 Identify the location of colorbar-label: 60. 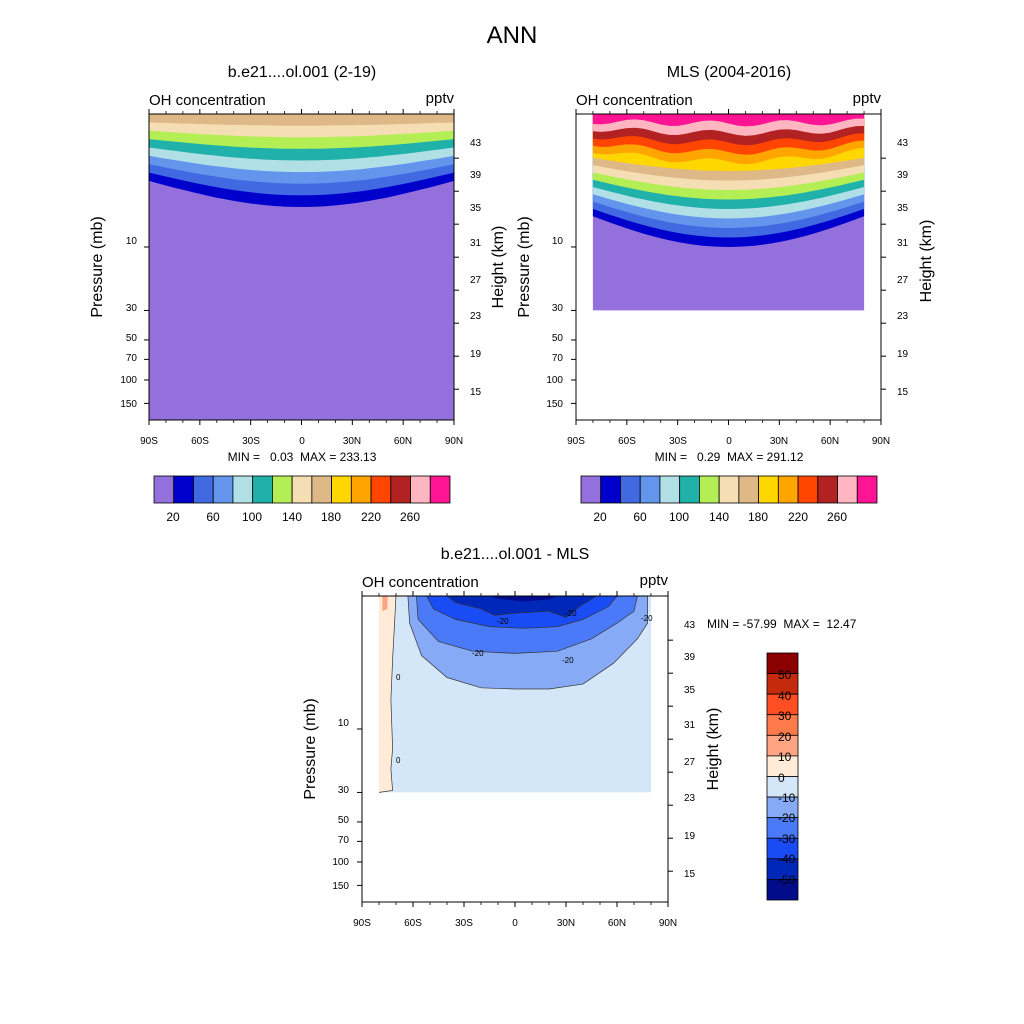
(213, 517).